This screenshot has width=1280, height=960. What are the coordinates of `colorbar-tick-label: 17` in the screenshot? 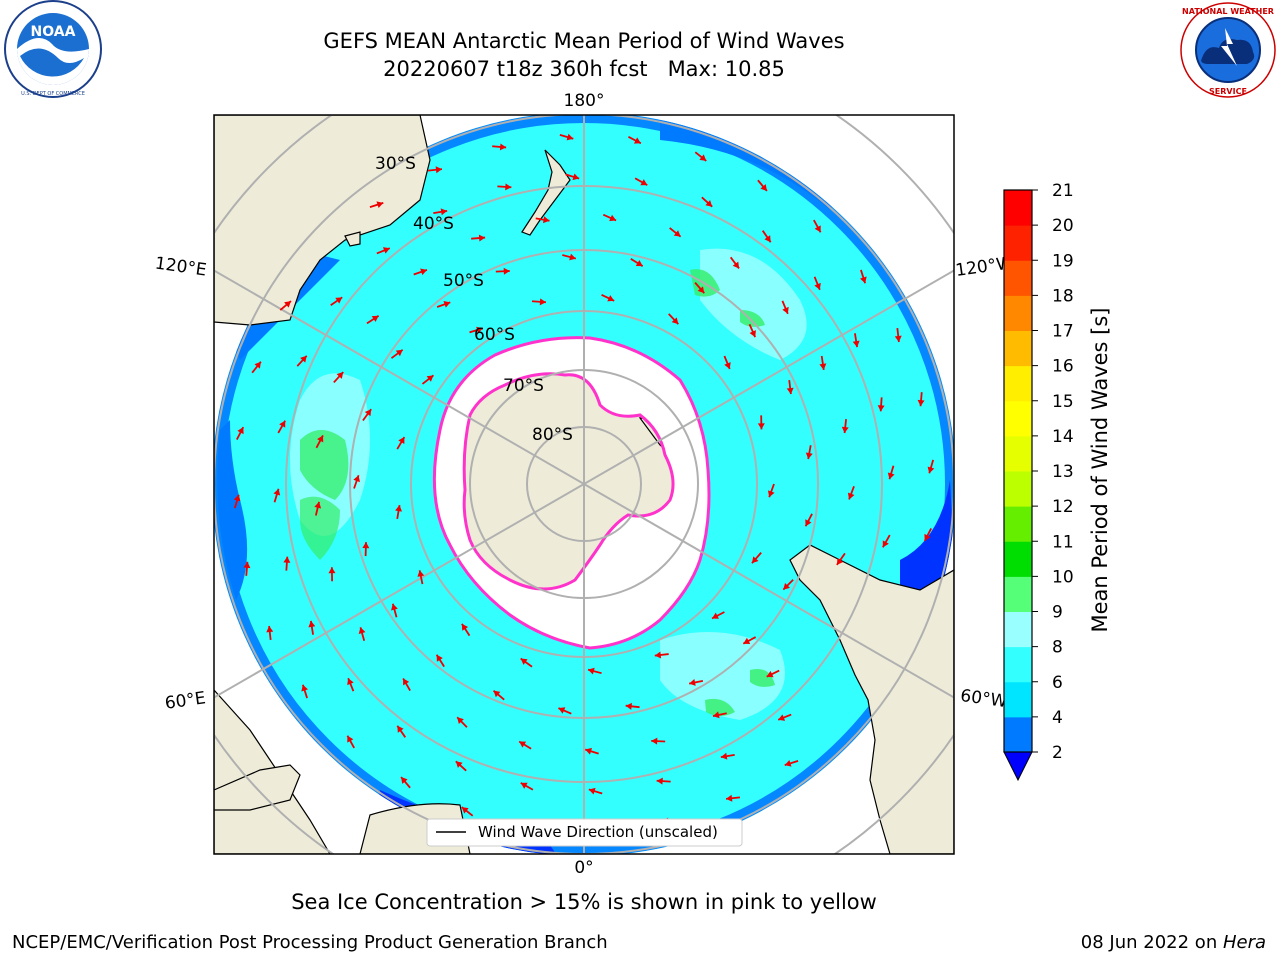 It's located at (1063, 332).